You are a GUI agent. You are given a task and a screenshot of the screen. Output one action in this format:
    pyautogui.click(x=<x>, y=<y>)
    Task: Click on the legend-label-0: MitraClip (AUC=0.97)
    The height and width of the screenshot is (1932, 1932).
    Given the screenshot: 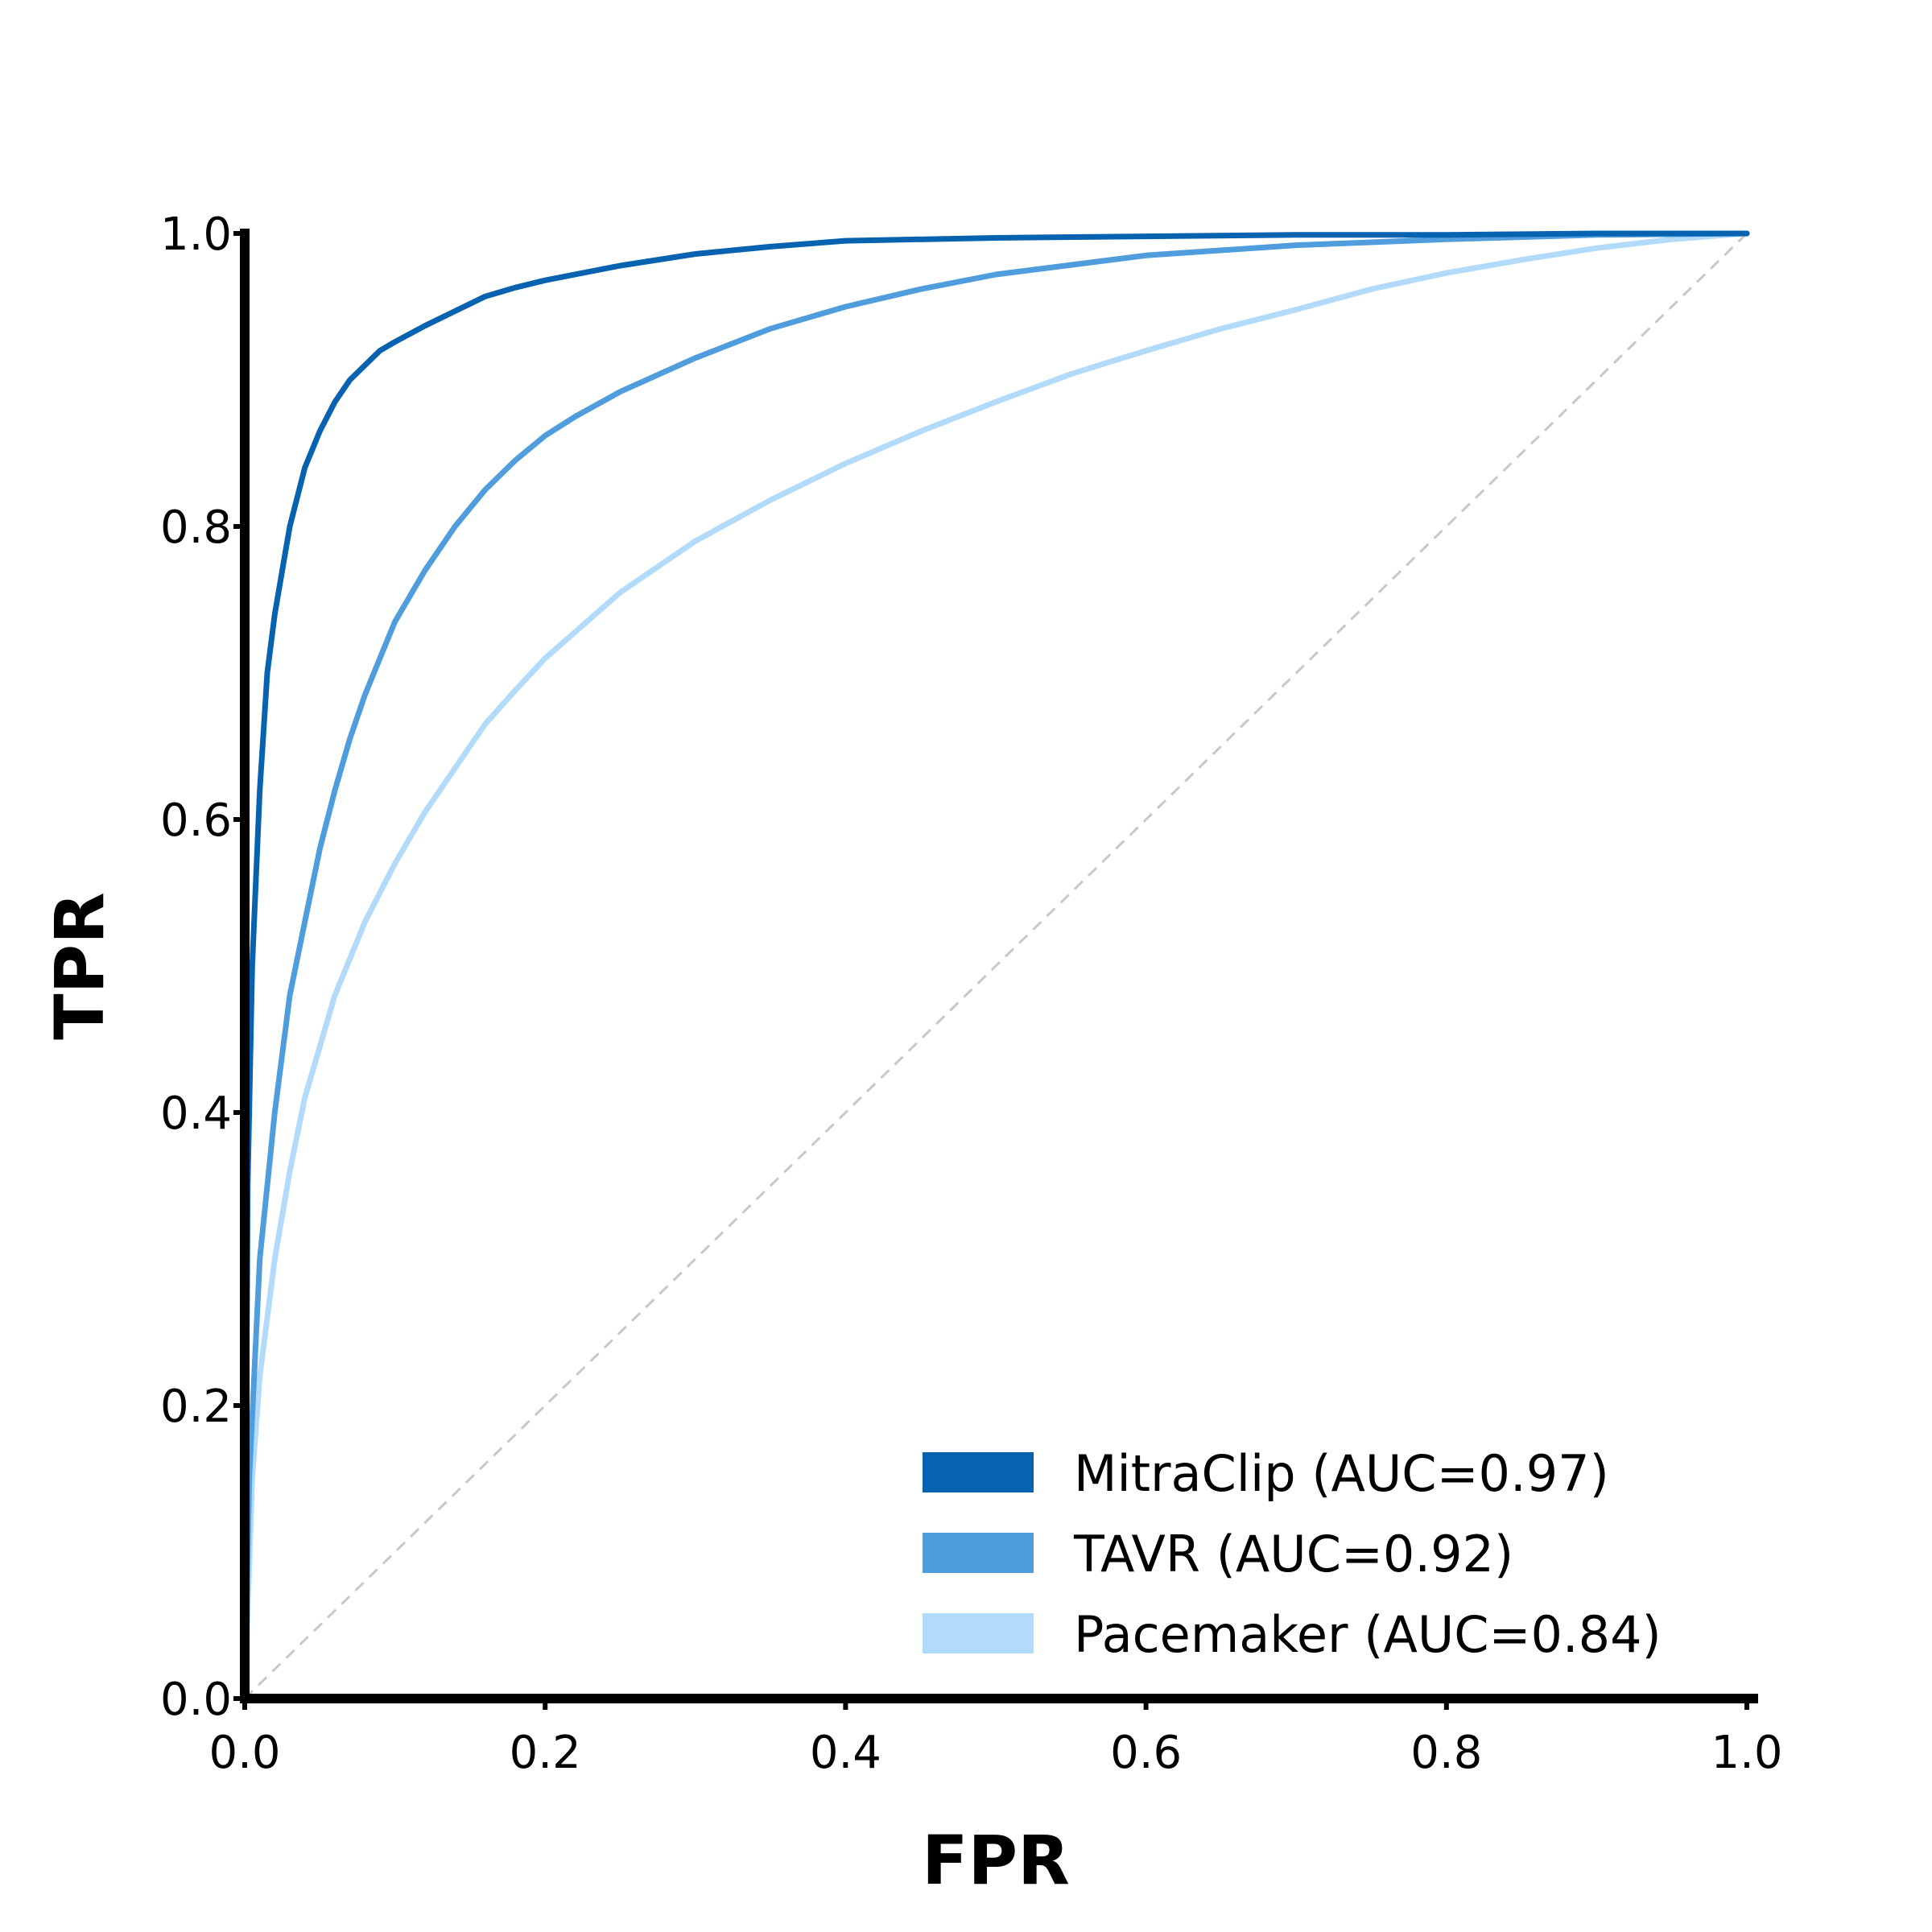 What is the action you would take?
    pyautogui.click(x=1341, y=1473)
    